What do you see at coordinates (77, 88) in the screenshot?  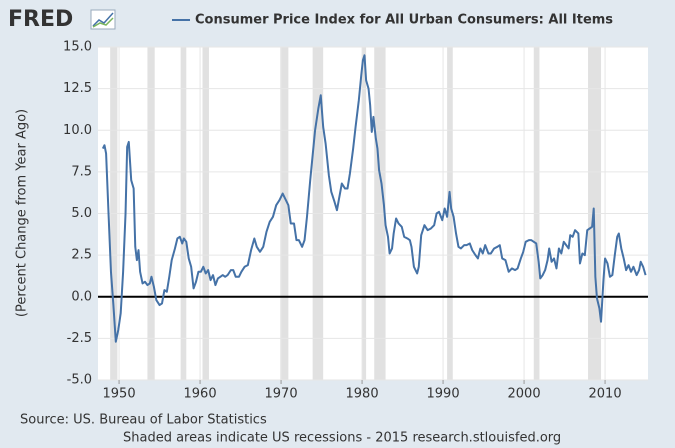 I see `y-tick-label: 12.5` at bounding box center [77, 88].